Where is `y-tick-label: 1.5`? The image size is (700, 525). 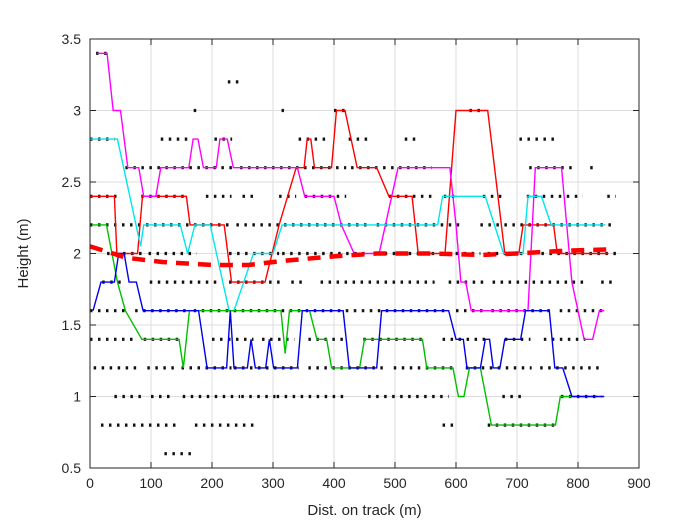
y-tick-label: 1.5 is located at coordinates (72, 325).